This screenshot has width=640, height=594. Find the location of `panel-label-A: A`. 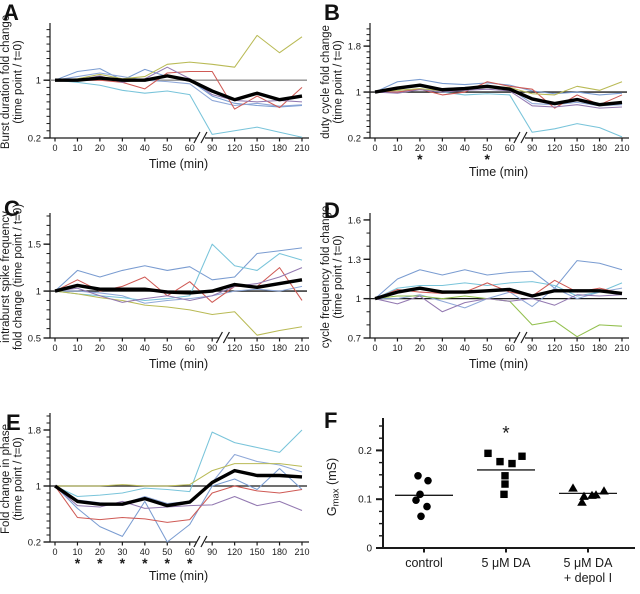

panel-label-A: A is located at coordinates (11, 12).